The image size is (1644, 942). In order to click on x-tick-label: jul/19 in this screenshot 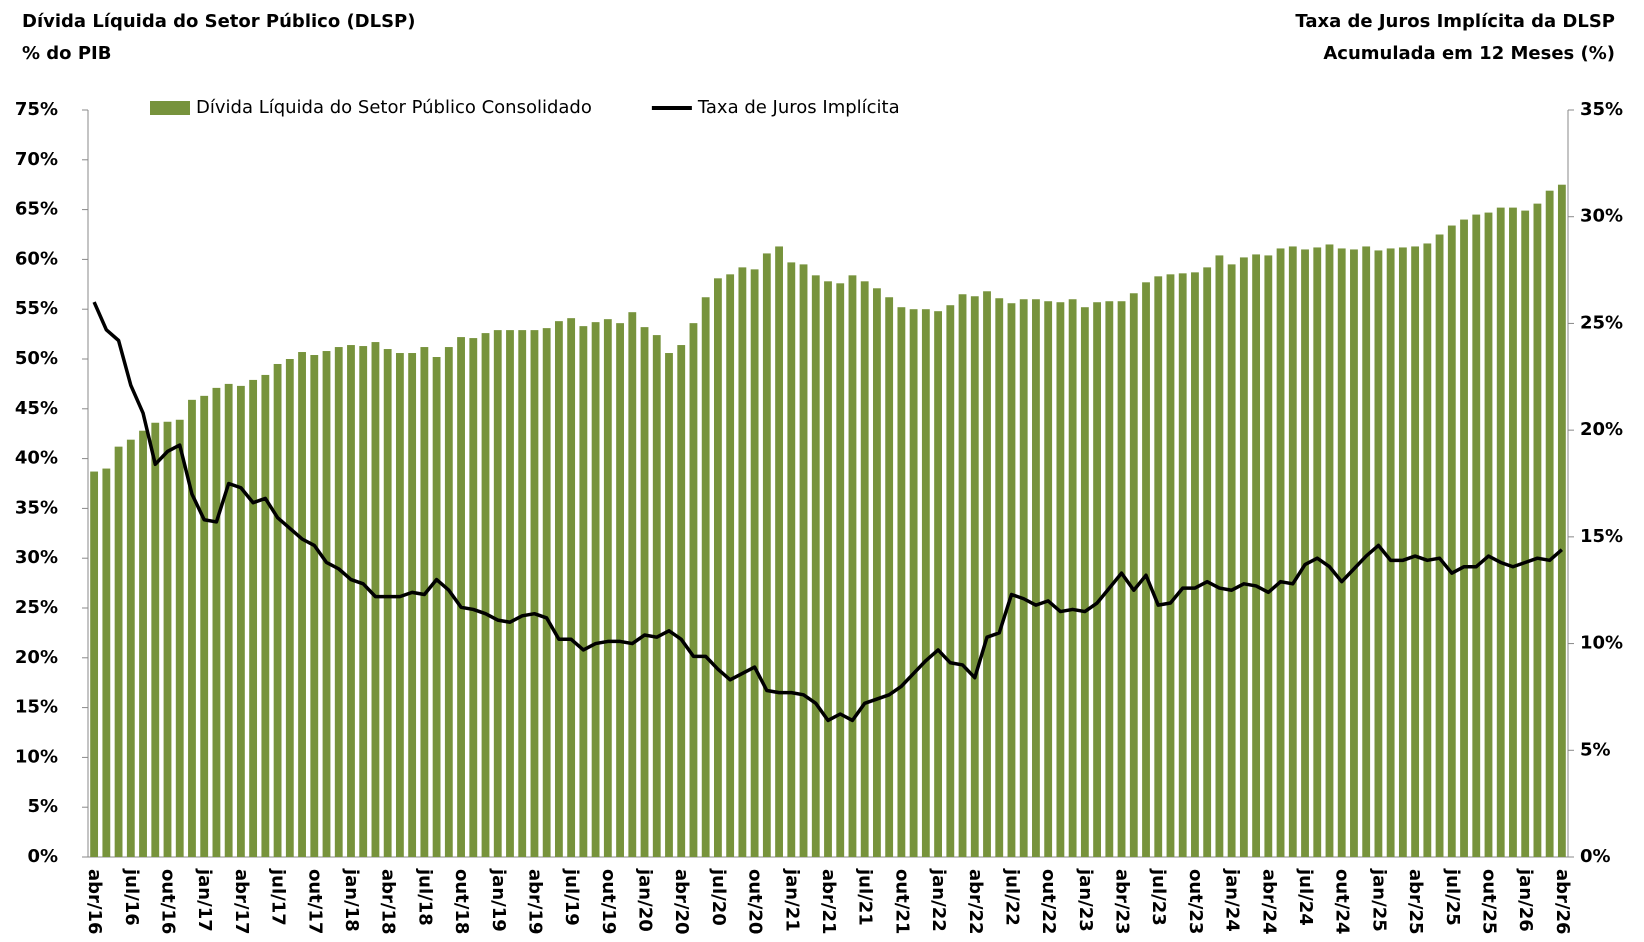, I will do `click(571, 897)`.